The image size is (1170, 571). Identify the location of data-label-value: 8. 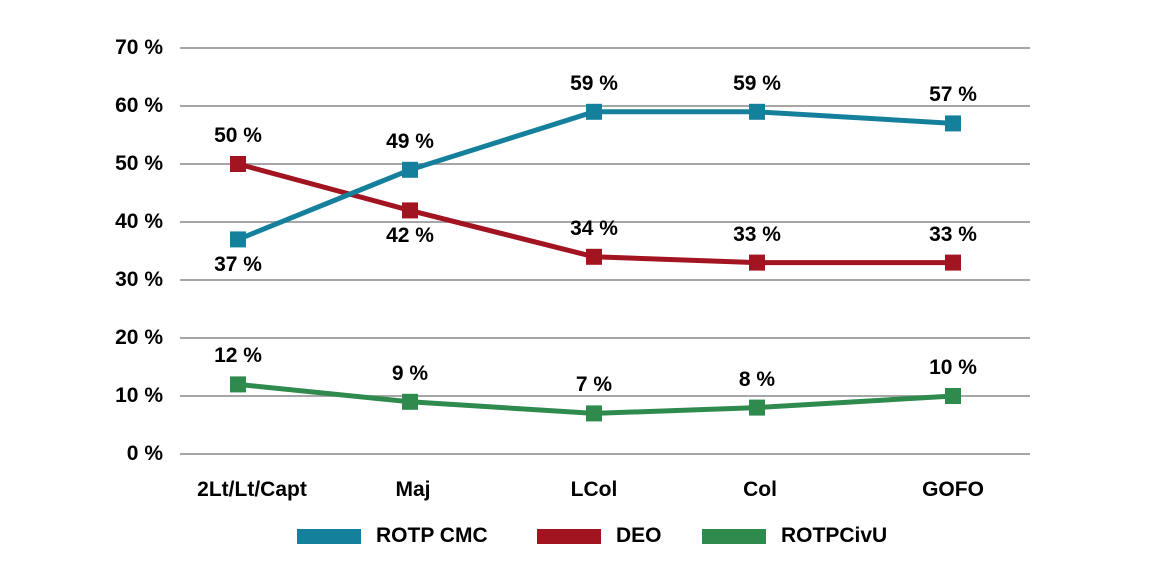
(744, 379).